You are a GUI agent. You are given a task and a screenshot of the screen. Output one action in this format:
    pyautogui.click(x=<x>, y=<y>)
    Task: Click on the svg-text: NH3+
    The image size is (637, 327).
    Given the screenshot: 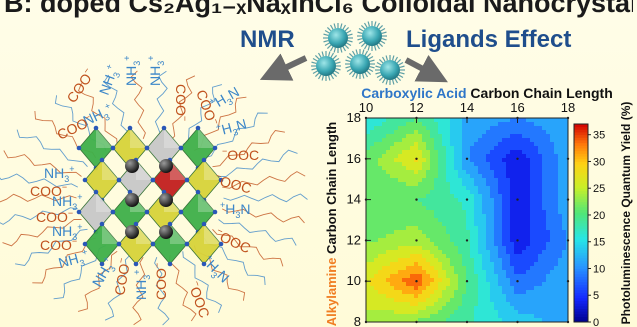 What is the action you would take?
    pyautogui.click(x=98, y=115)
    